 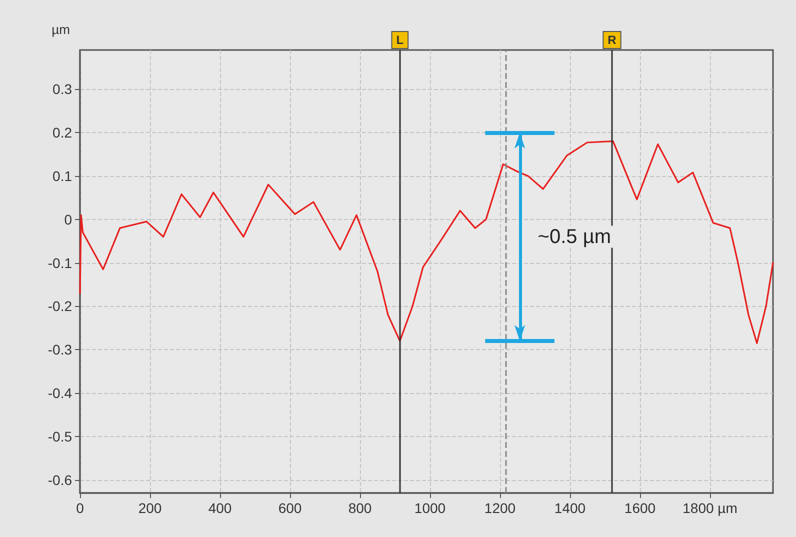 What do you see at coordinates (61, 29) in the screenshot?
I see `y-axis-title: µm` at bounding box center [61, 29].